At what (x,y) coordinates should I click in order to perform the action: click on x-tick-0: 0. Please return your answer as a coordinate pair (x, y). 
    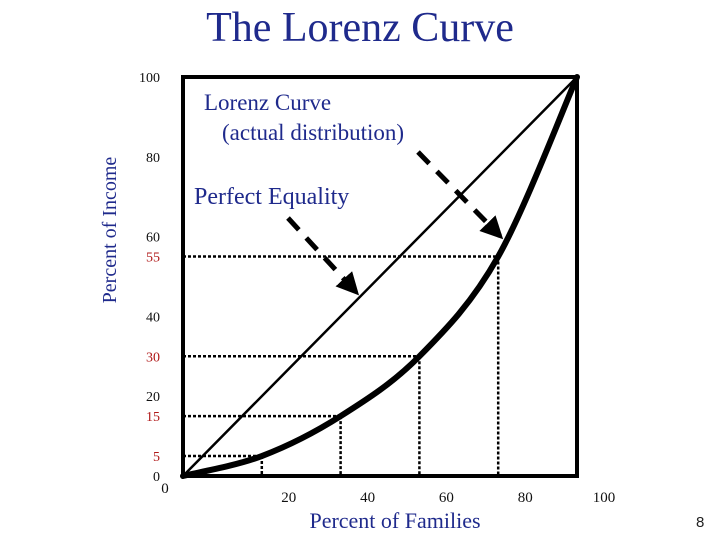
    Looking at the image, I should click on (165, 489).